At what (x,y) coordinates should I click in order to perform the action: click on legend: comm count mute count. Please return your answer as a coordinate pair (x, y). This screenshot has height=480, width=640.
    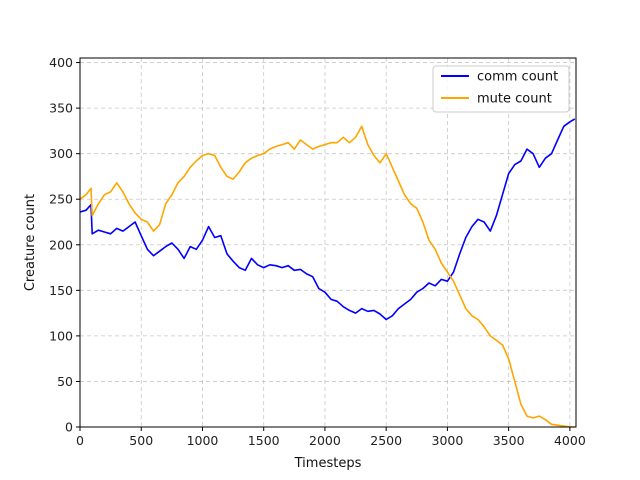
    Looking at the image, I should click on (501, 89).